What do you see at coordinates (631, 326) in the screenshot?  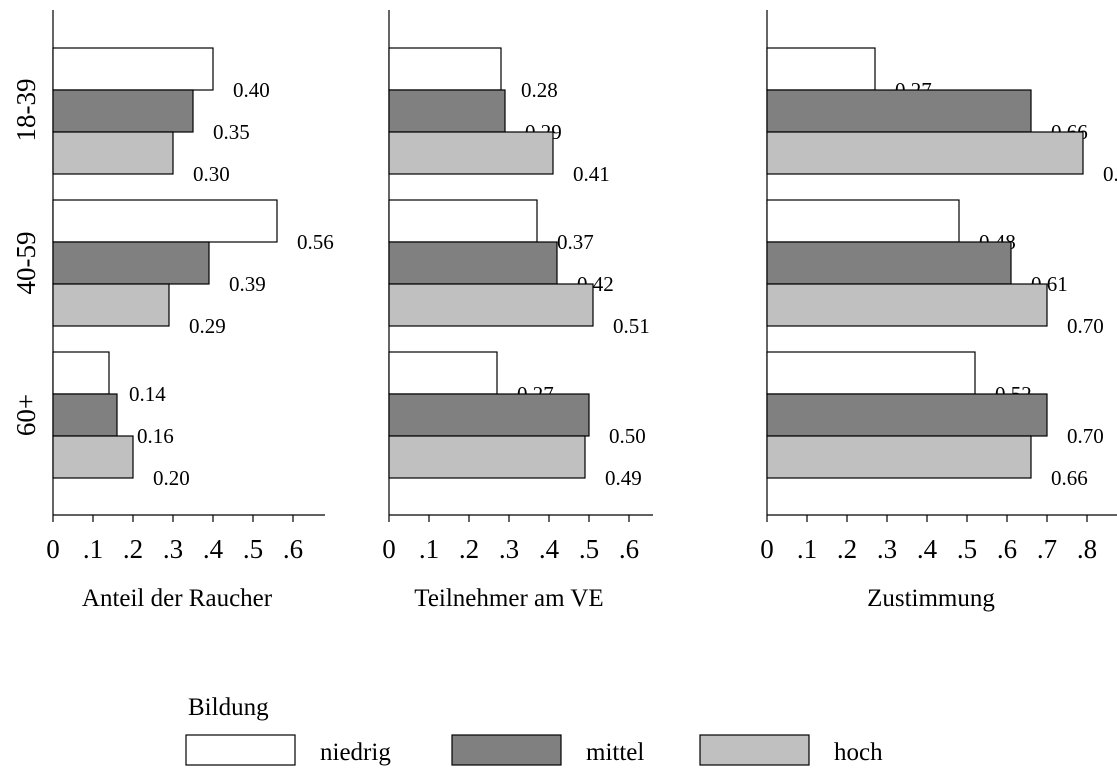 I see `bar-value-label: 0.51` at bounding box center [631, 326].